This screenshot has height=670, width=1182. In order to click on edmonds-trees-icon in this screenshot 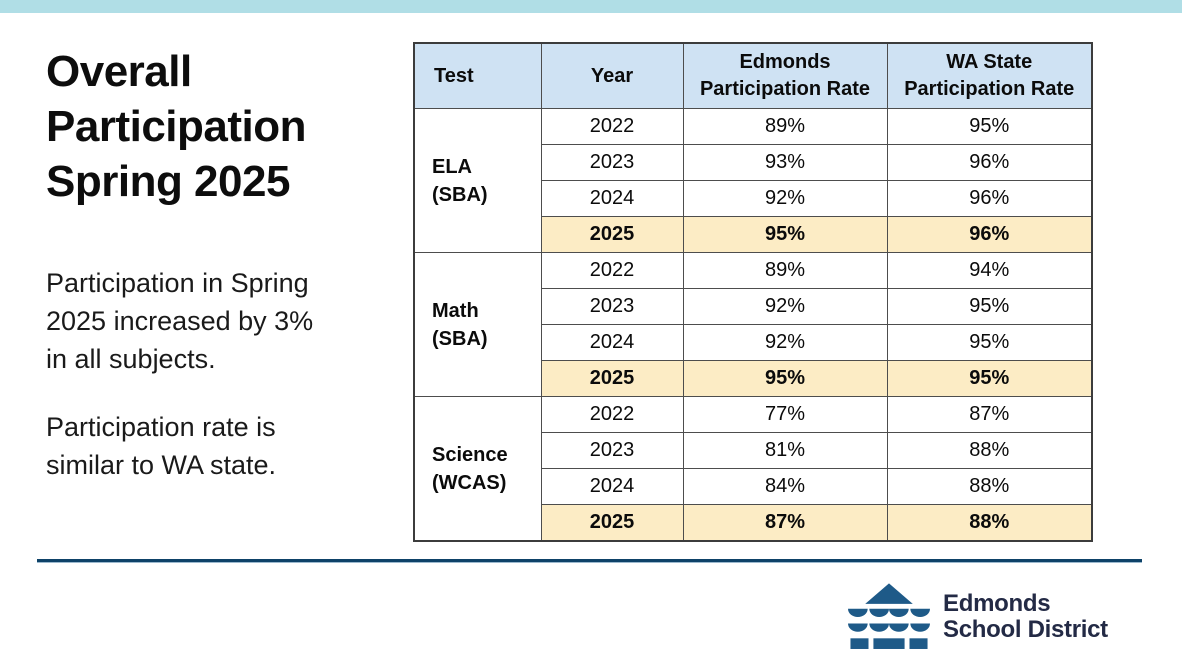, I will do `click(889, 616)`.